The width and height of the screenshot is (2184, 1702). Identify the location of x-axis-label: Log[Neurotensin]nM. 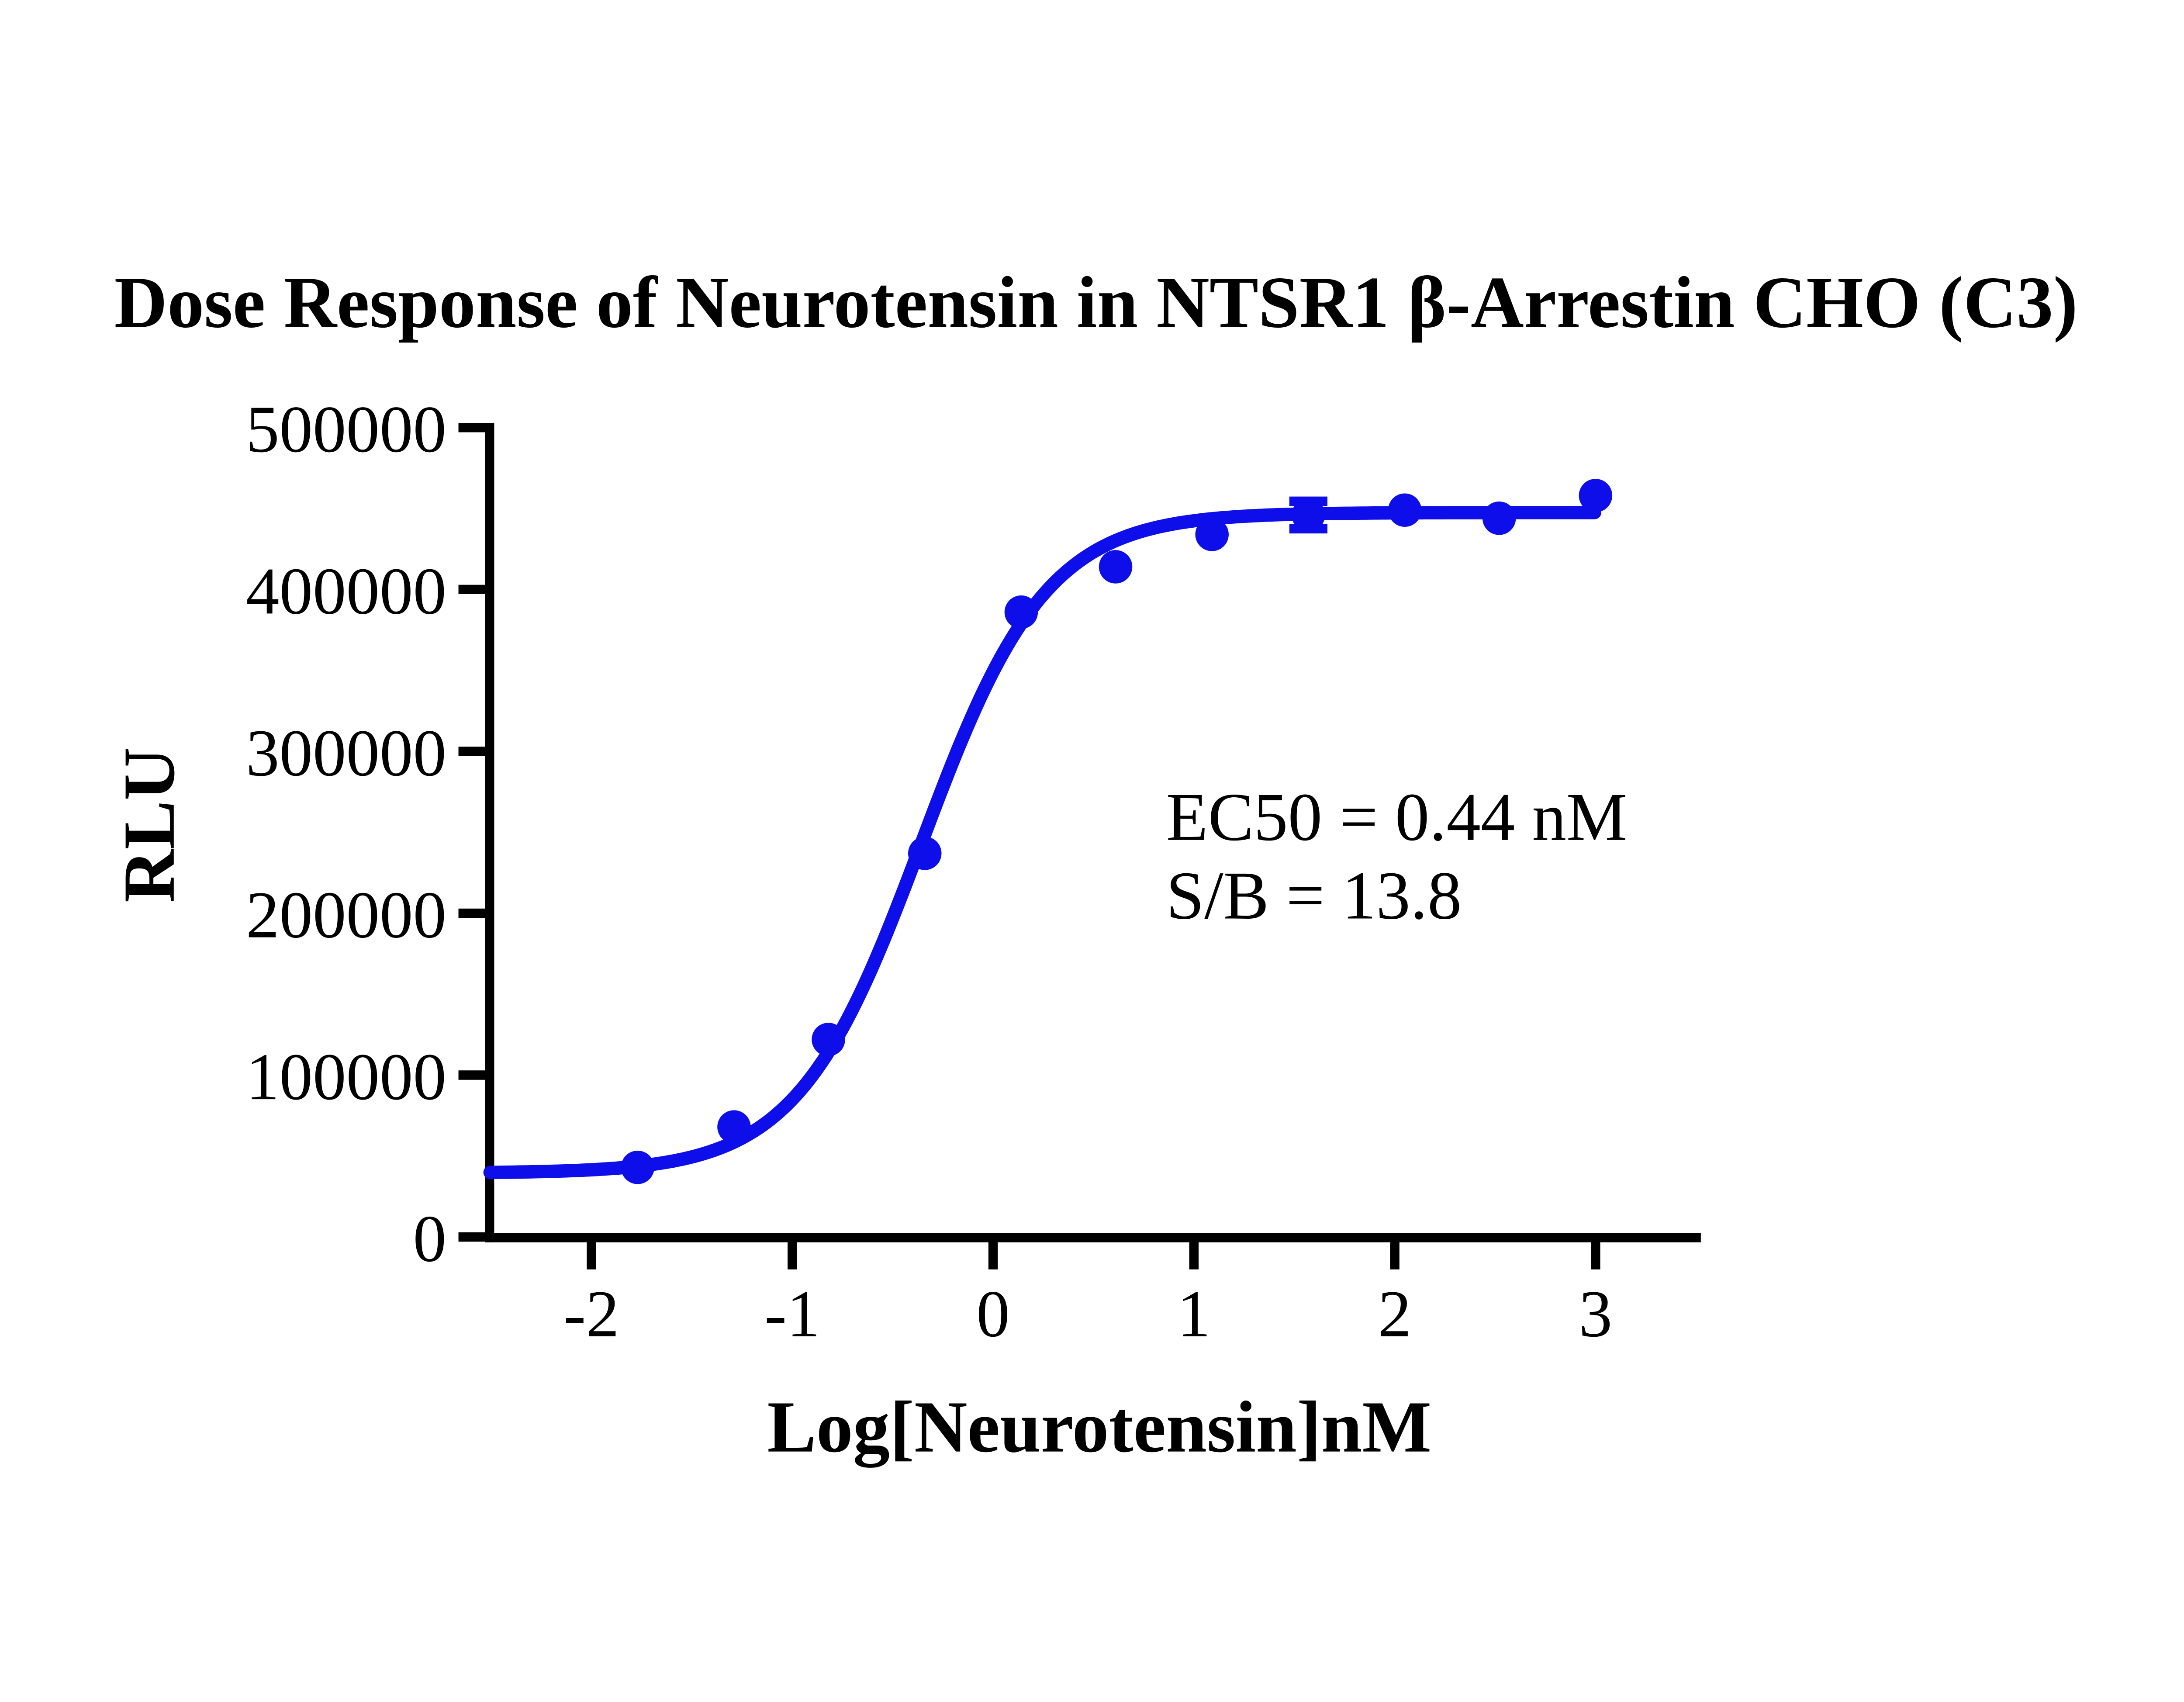
(1099, 1427).